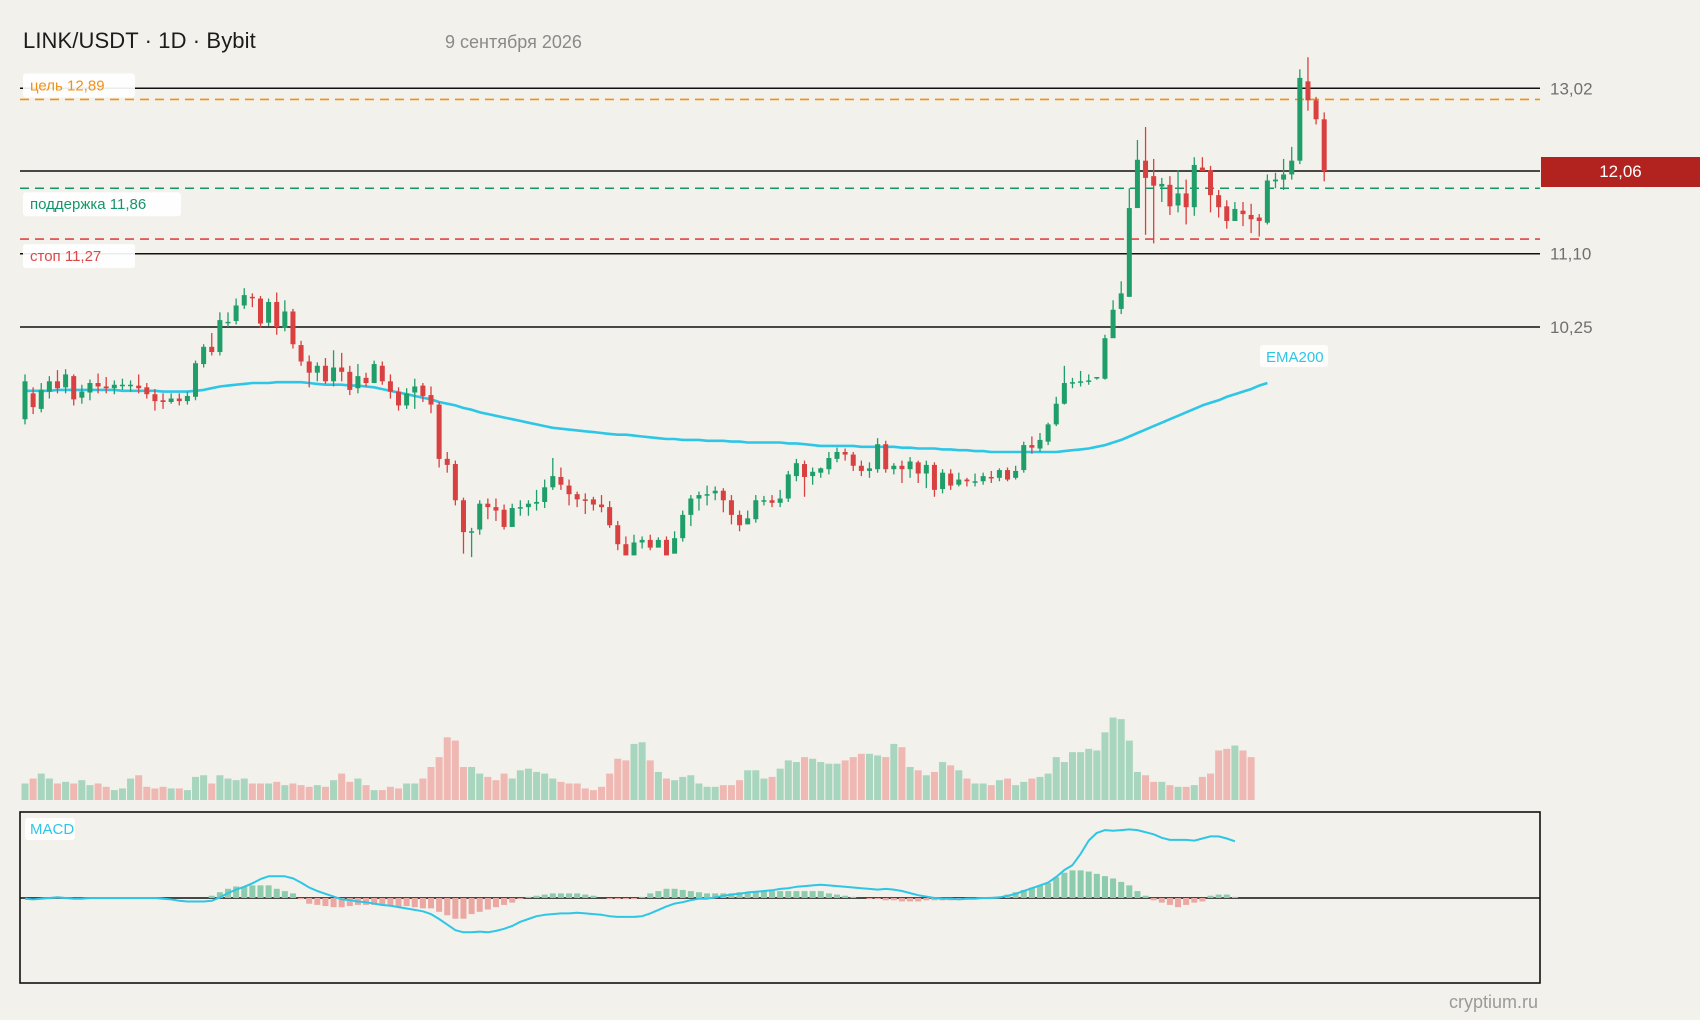 This screenshot has height=1020, width=1700. What do you see at coordinates (1570, 254) in the screenshot?
I see `level-label-resistance-2: 11,10` at bounding box center [1570, 254].